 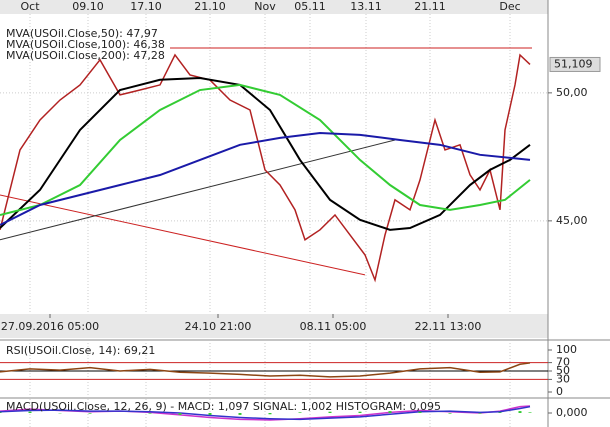 What do you see at coordinates (85, 44) in the screenshot?
I see `legend-entry: MVA(USOil.Close,100): 46,38` at bounding box center [85, 44].